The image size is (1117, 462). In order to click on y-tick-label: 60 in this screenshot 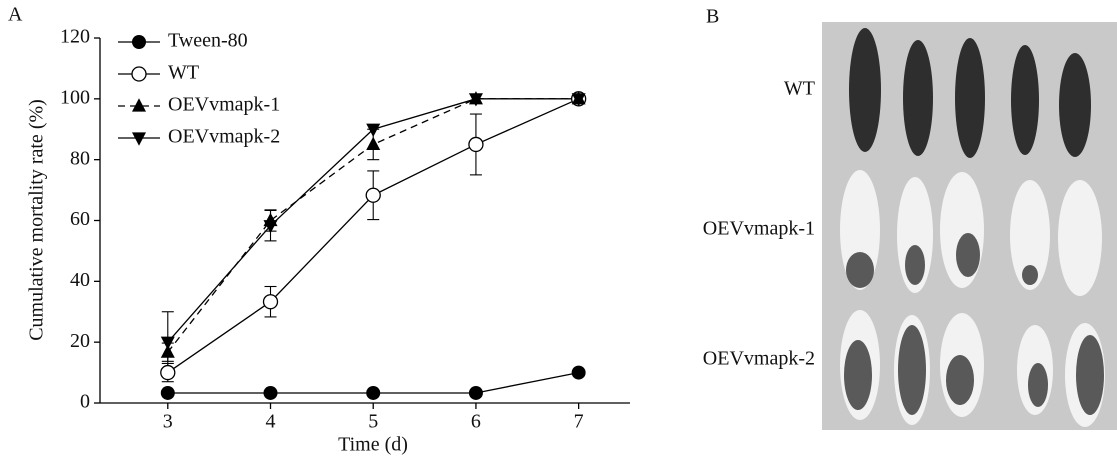, I will do `click(80, 219)`.